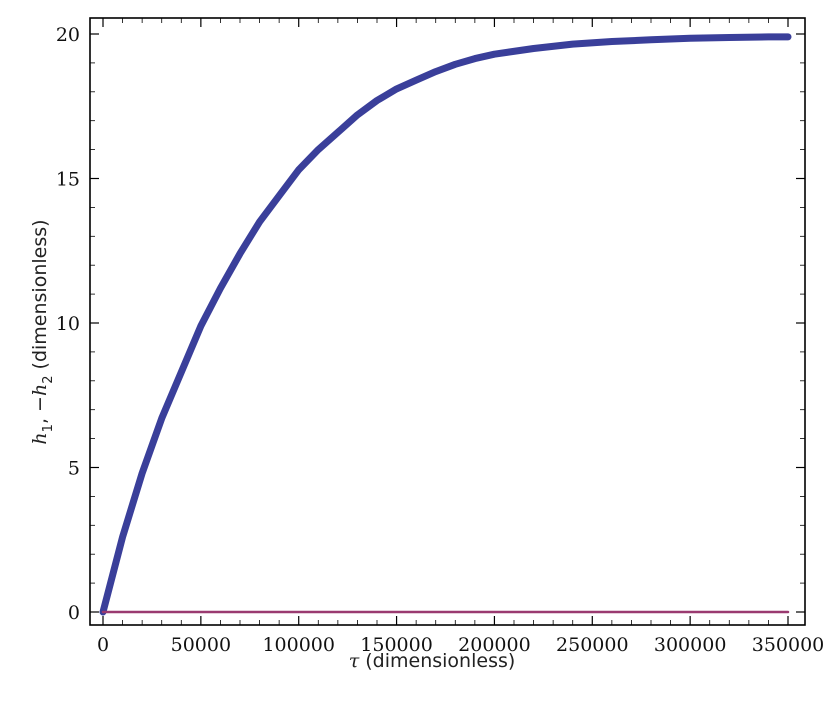 This screenshot has height=708, width=830. Describe the element at coordinates (103, 645) in the screenshot. I see `x-tick-label: 0` at that location.